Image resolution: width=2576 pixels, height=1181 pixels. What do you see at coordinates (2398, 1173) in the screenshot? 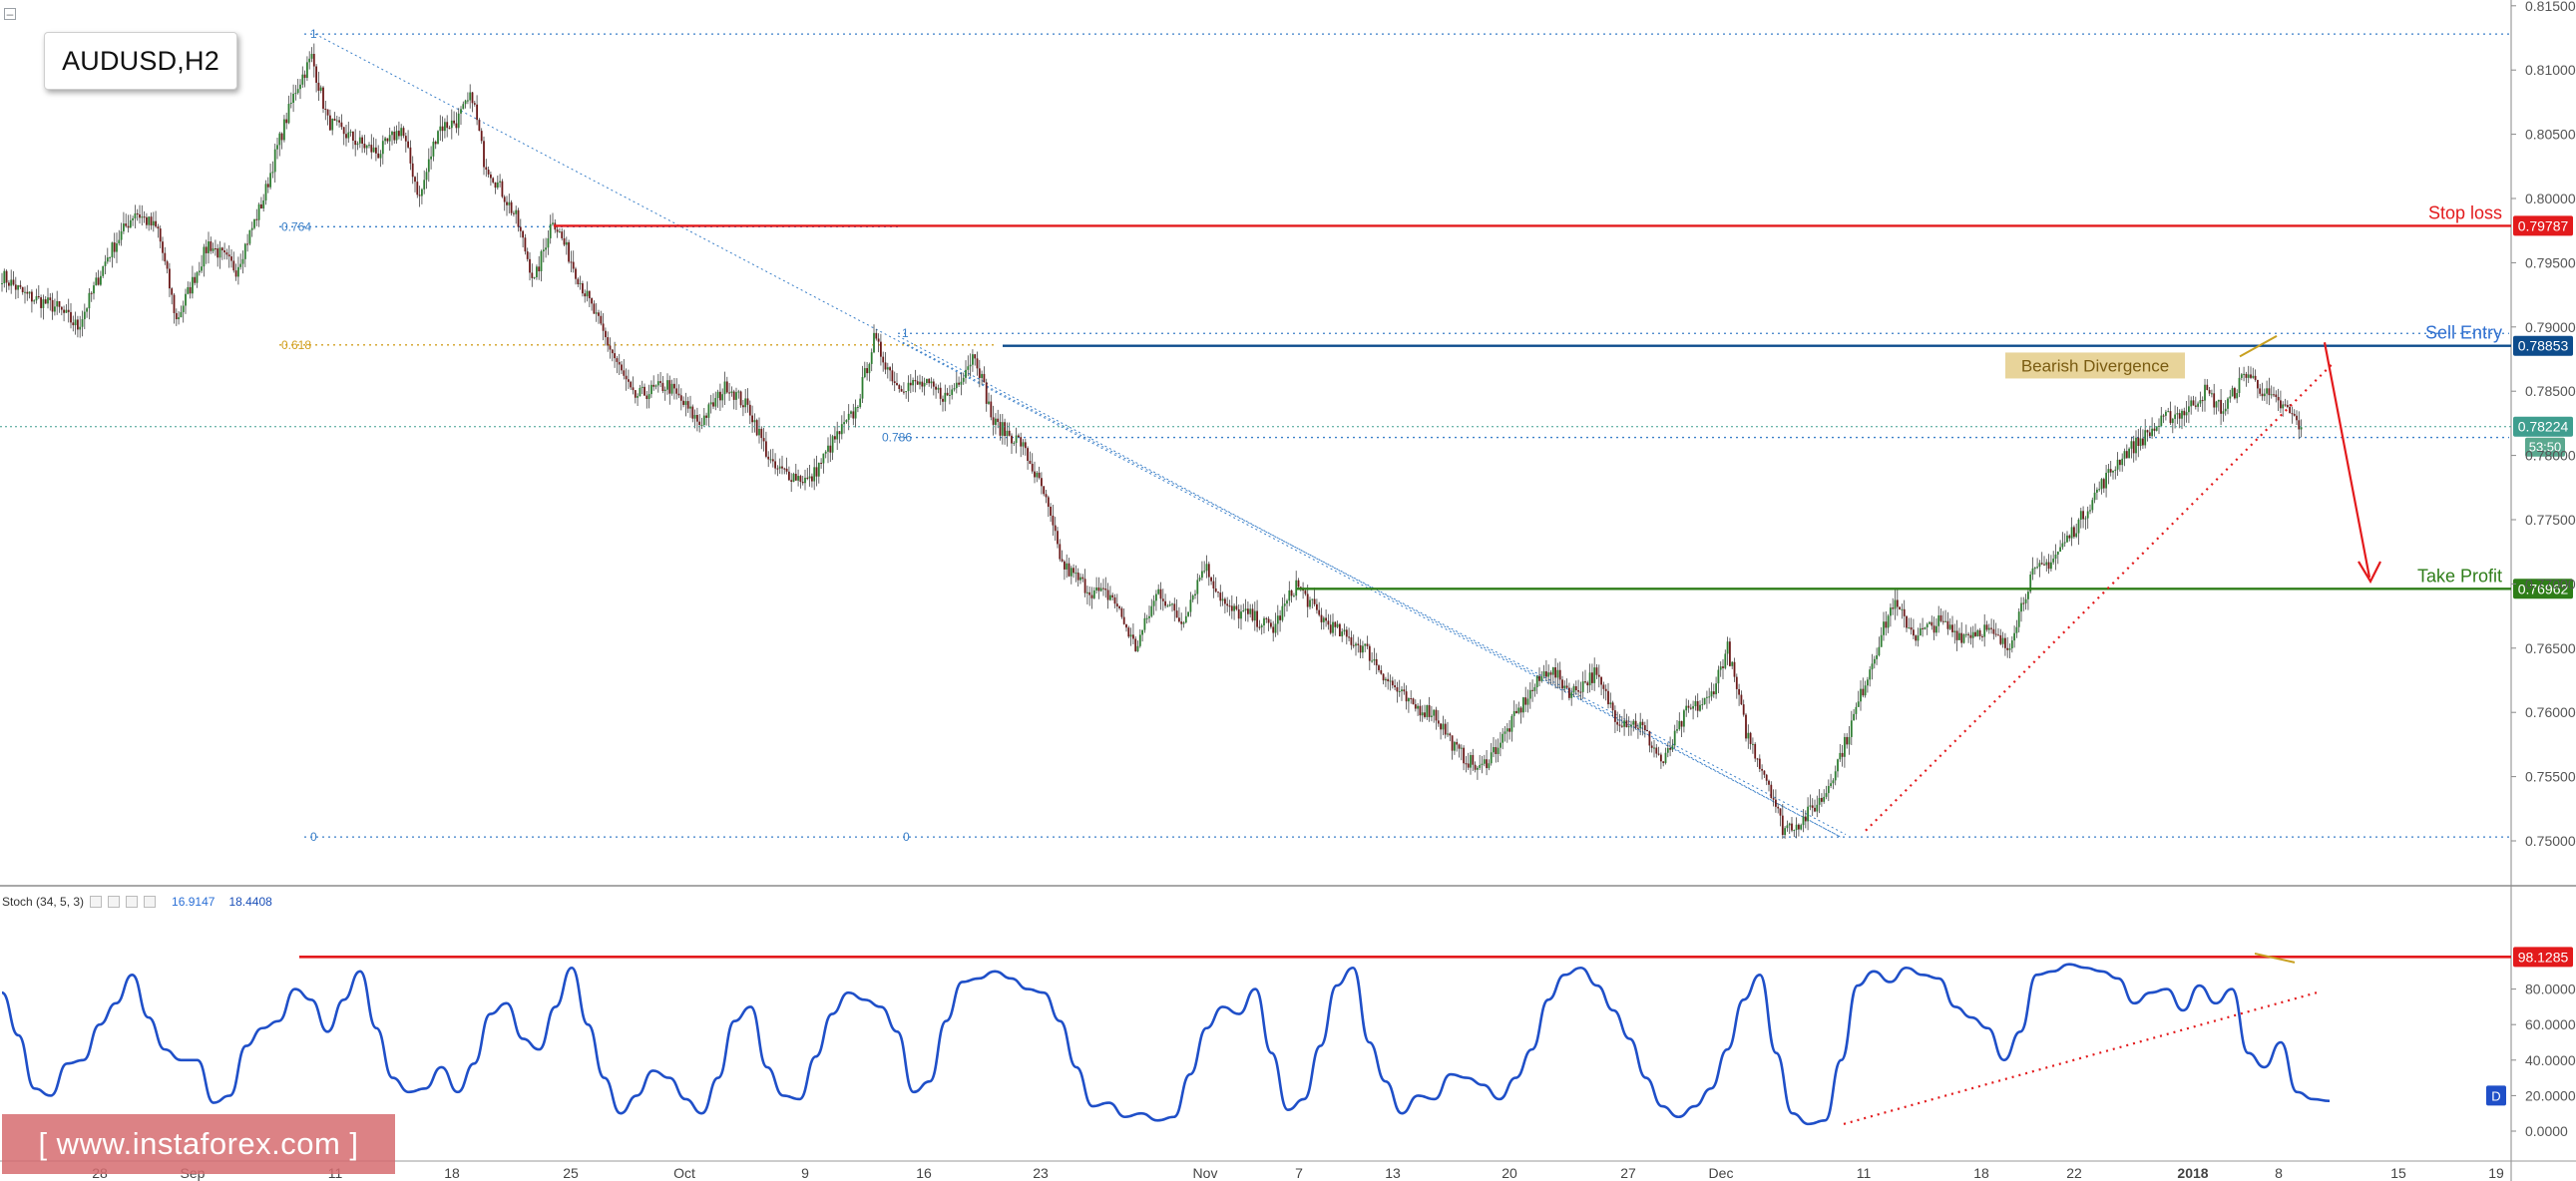
I see `time-tick-label: 15` at bounding box center [2398, 1173].